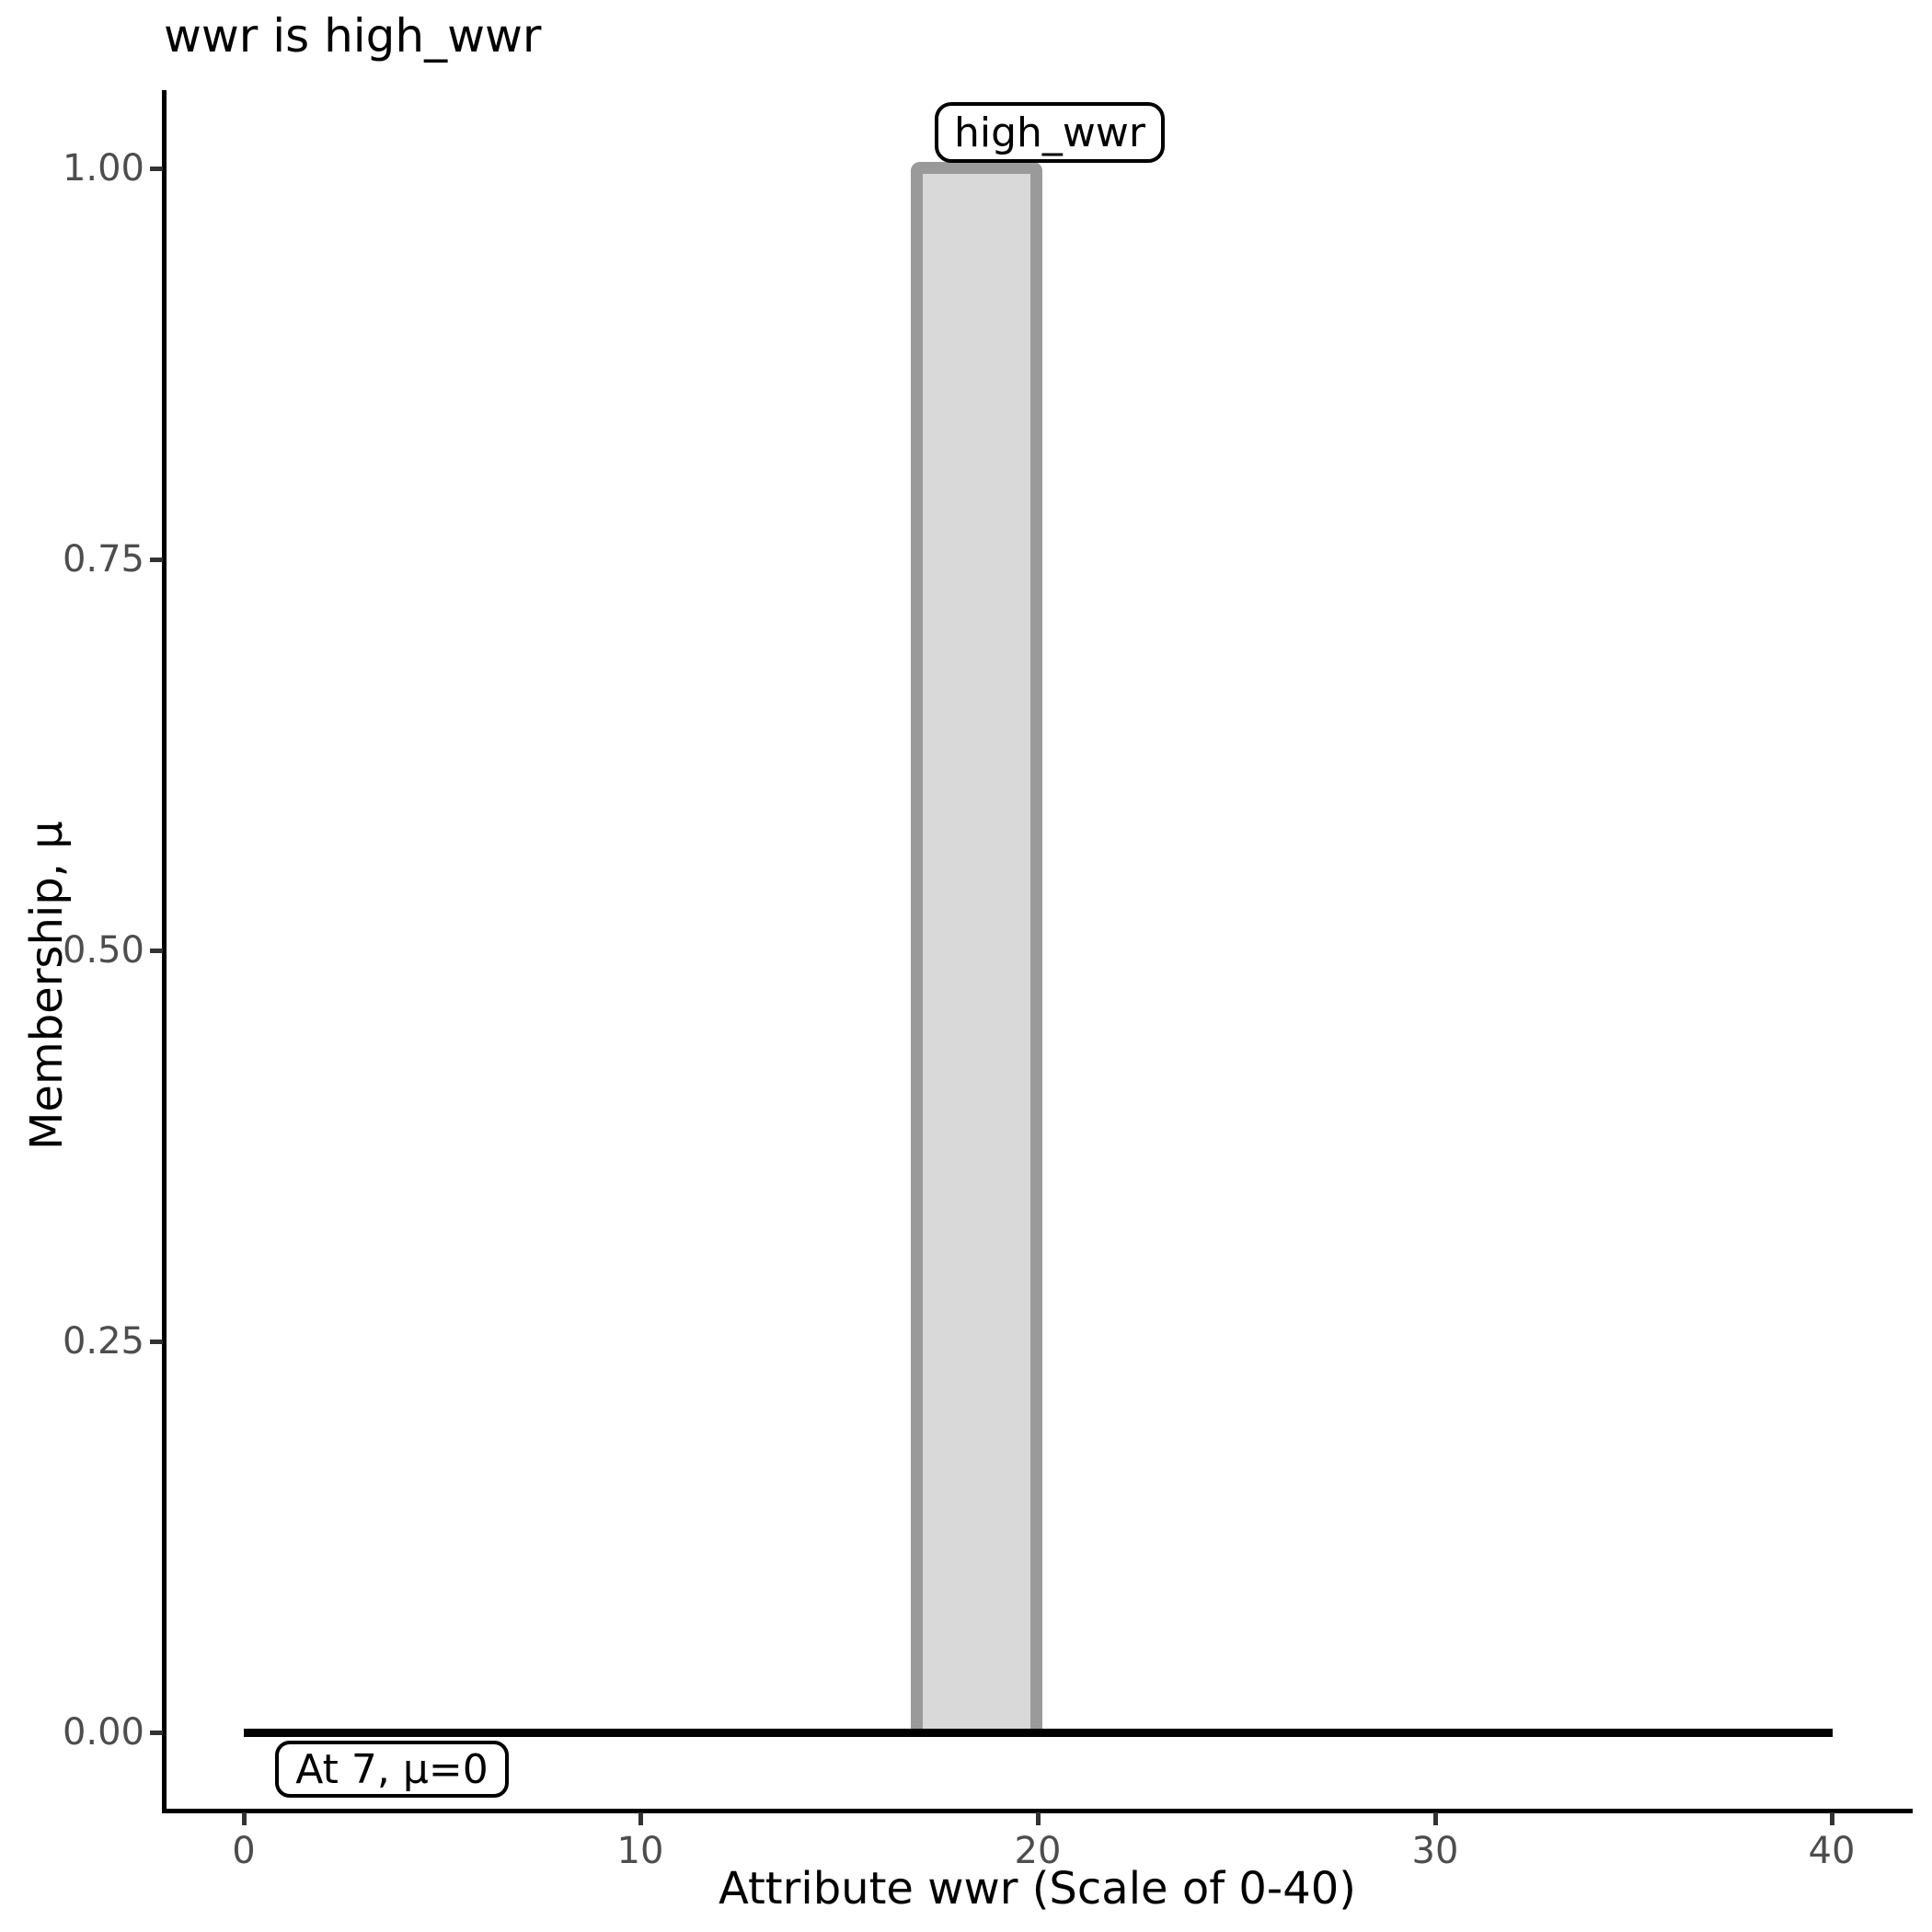 The image size is (1932, 1932). Describe the element at coordinates (1435, 1851) in the screenshot. I see `x-tick-label-30: 30` at that location.